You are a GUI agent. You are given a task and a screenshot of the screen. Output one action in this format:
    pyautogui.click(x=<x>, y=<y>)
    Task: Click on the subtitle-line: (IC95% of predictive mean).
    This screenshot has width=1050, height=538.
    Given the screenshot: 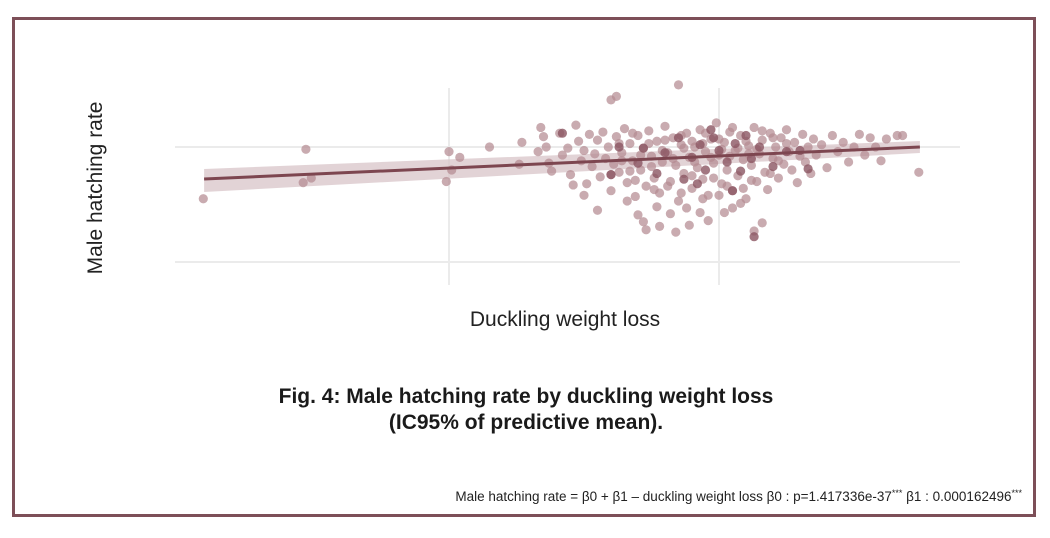 What is the action you would take?
    pyautogui.click(x=526, y=422)
    